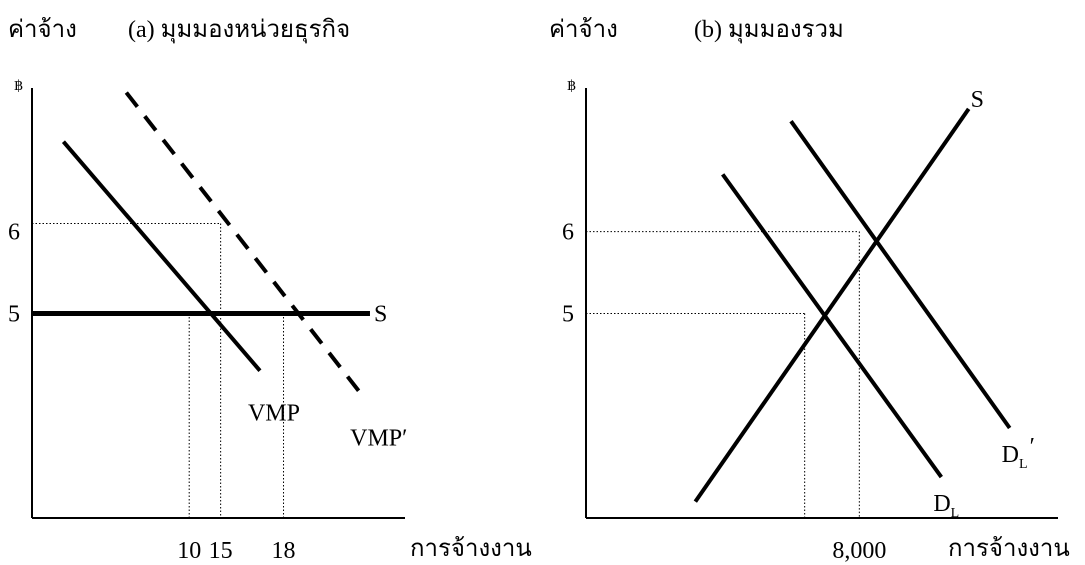 The image size is (1085, 565). I want to click on panel-a-xlabel: การจ้างงาน, so click(471, 549).